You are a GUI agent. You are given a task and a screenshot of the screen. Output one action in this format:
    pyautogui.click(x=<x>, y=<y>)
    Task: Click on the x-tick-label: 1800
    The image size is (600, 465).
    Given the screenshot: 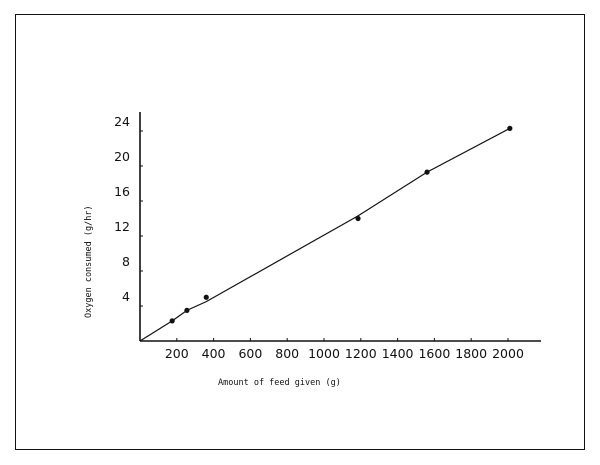 What is the action you would take?
    pyautogui.click(x=471, y=353)
    